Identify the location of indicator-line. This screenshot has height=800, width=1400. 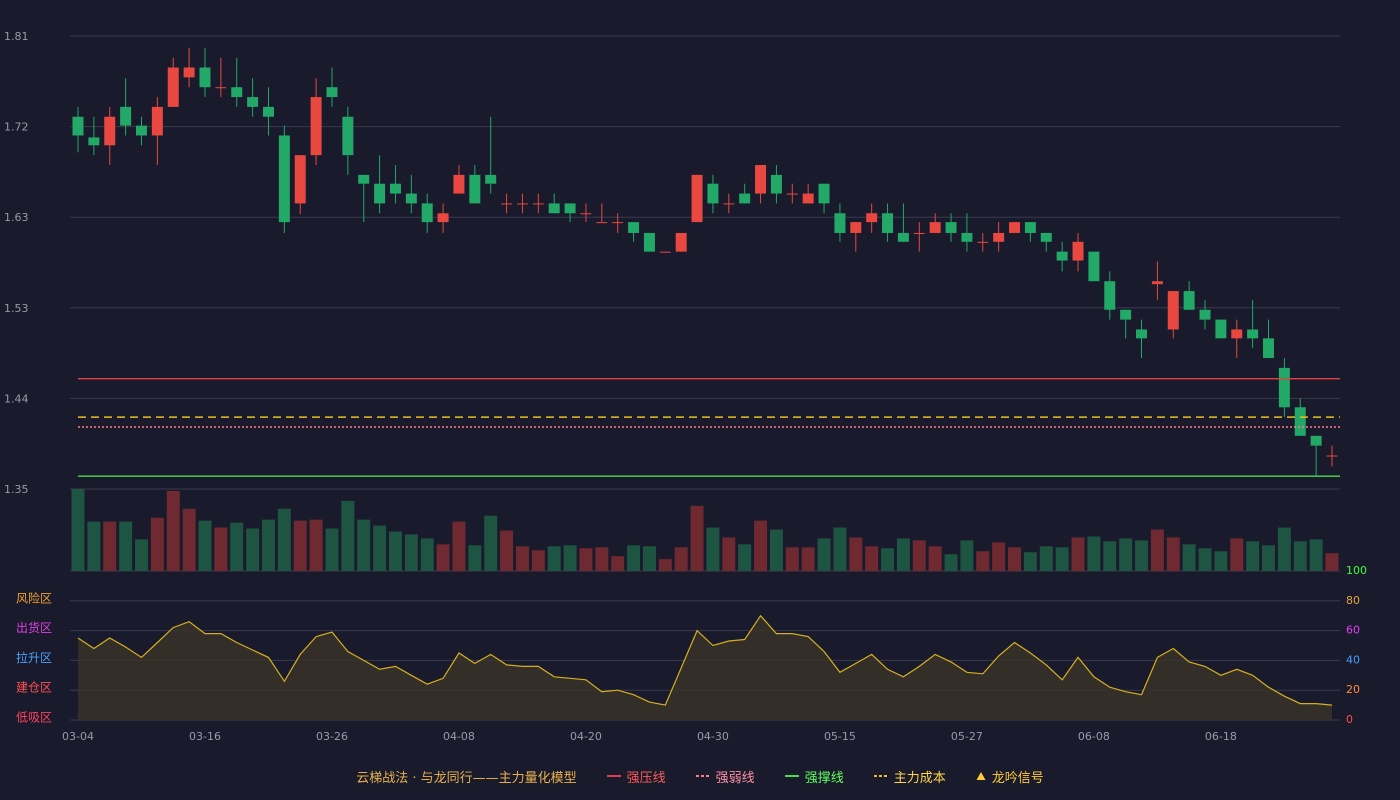
(705, 660).